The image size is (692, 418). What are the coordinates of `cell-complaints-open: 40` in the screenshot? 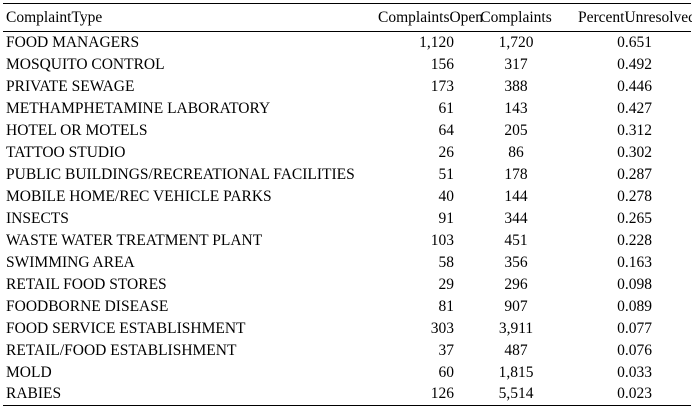 It's located at (446, 196).